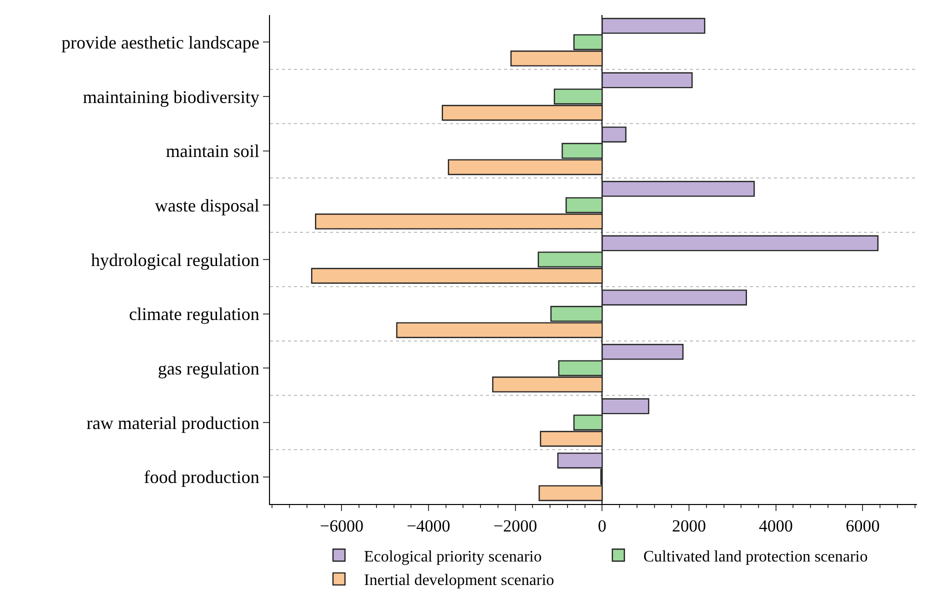 This screenshot has height=608, width=929. What do you see at coordinates (171, 96) in the screenshot?
I see `y-tick-label: maintaining biodiversity` at bounding box center [171, 96].